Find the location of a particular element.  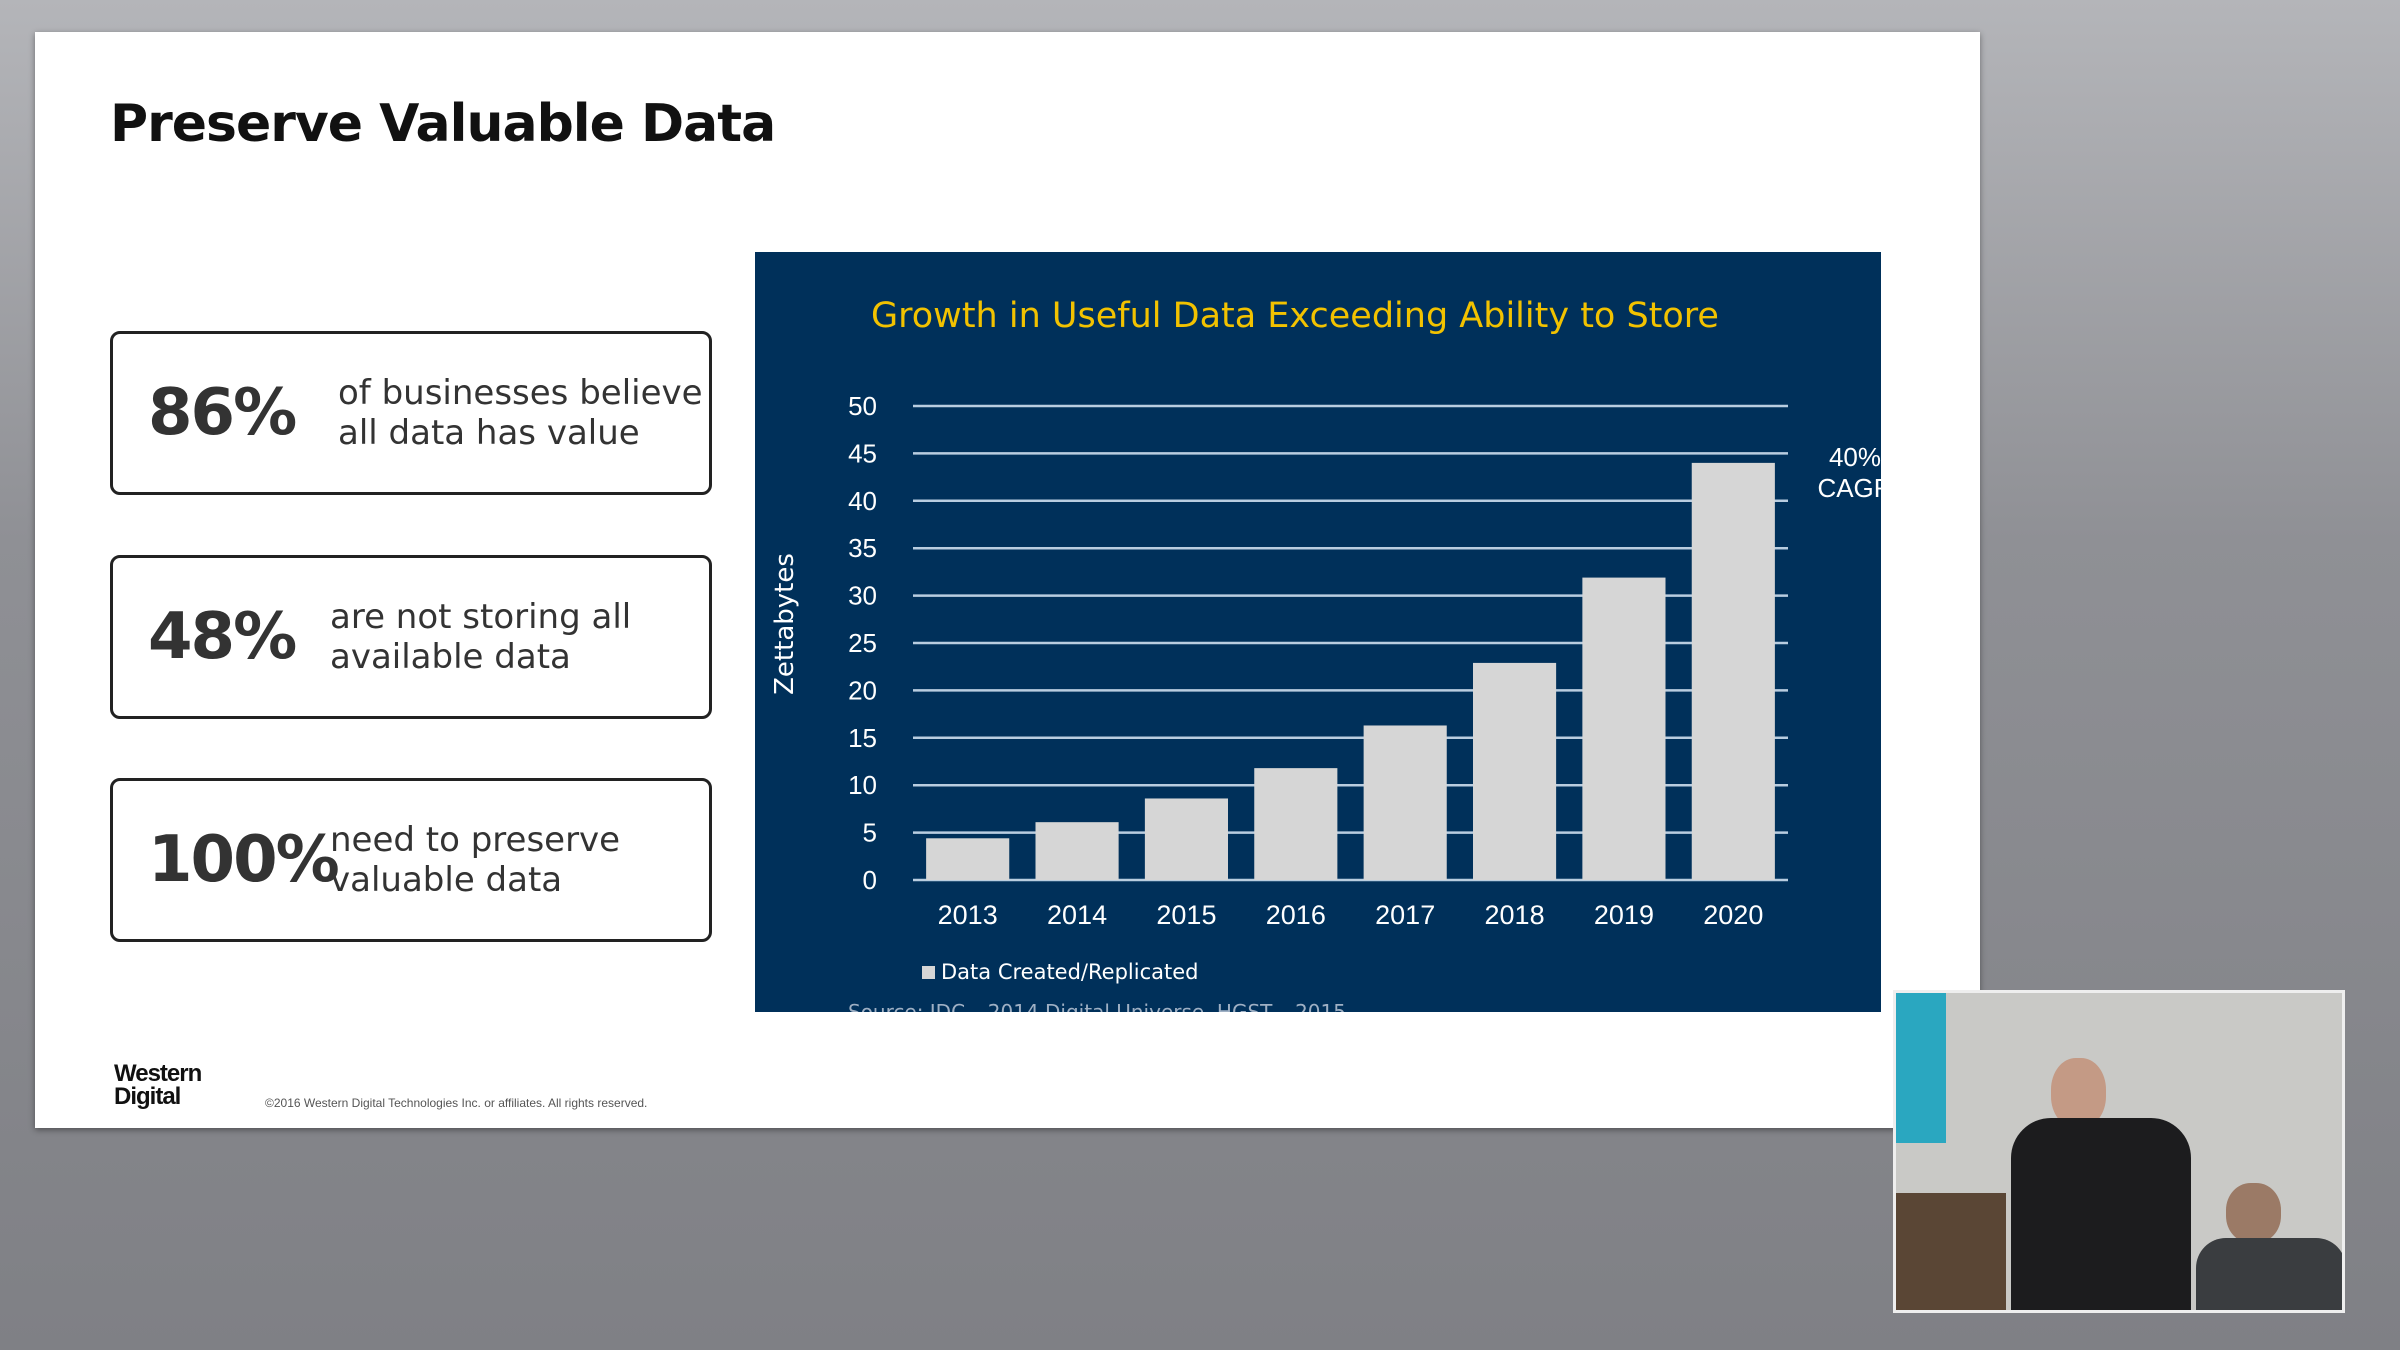

legend-label: Data Created/Replicated is located at coordinates (1069, 972).